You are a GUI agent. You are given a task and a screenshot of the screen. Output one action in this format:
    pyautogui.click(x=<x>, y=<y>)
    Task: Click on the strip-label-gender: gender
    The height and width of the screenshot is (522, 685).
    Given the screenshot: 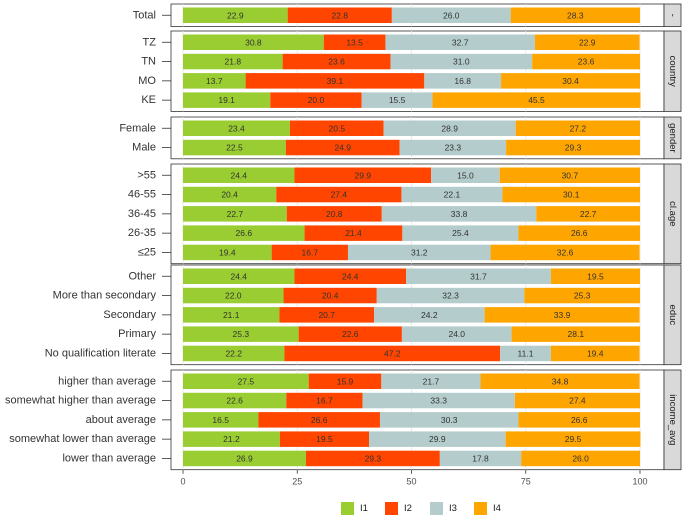 What is the action you would take?
    pyautogui.click(x=672, y=138)
    